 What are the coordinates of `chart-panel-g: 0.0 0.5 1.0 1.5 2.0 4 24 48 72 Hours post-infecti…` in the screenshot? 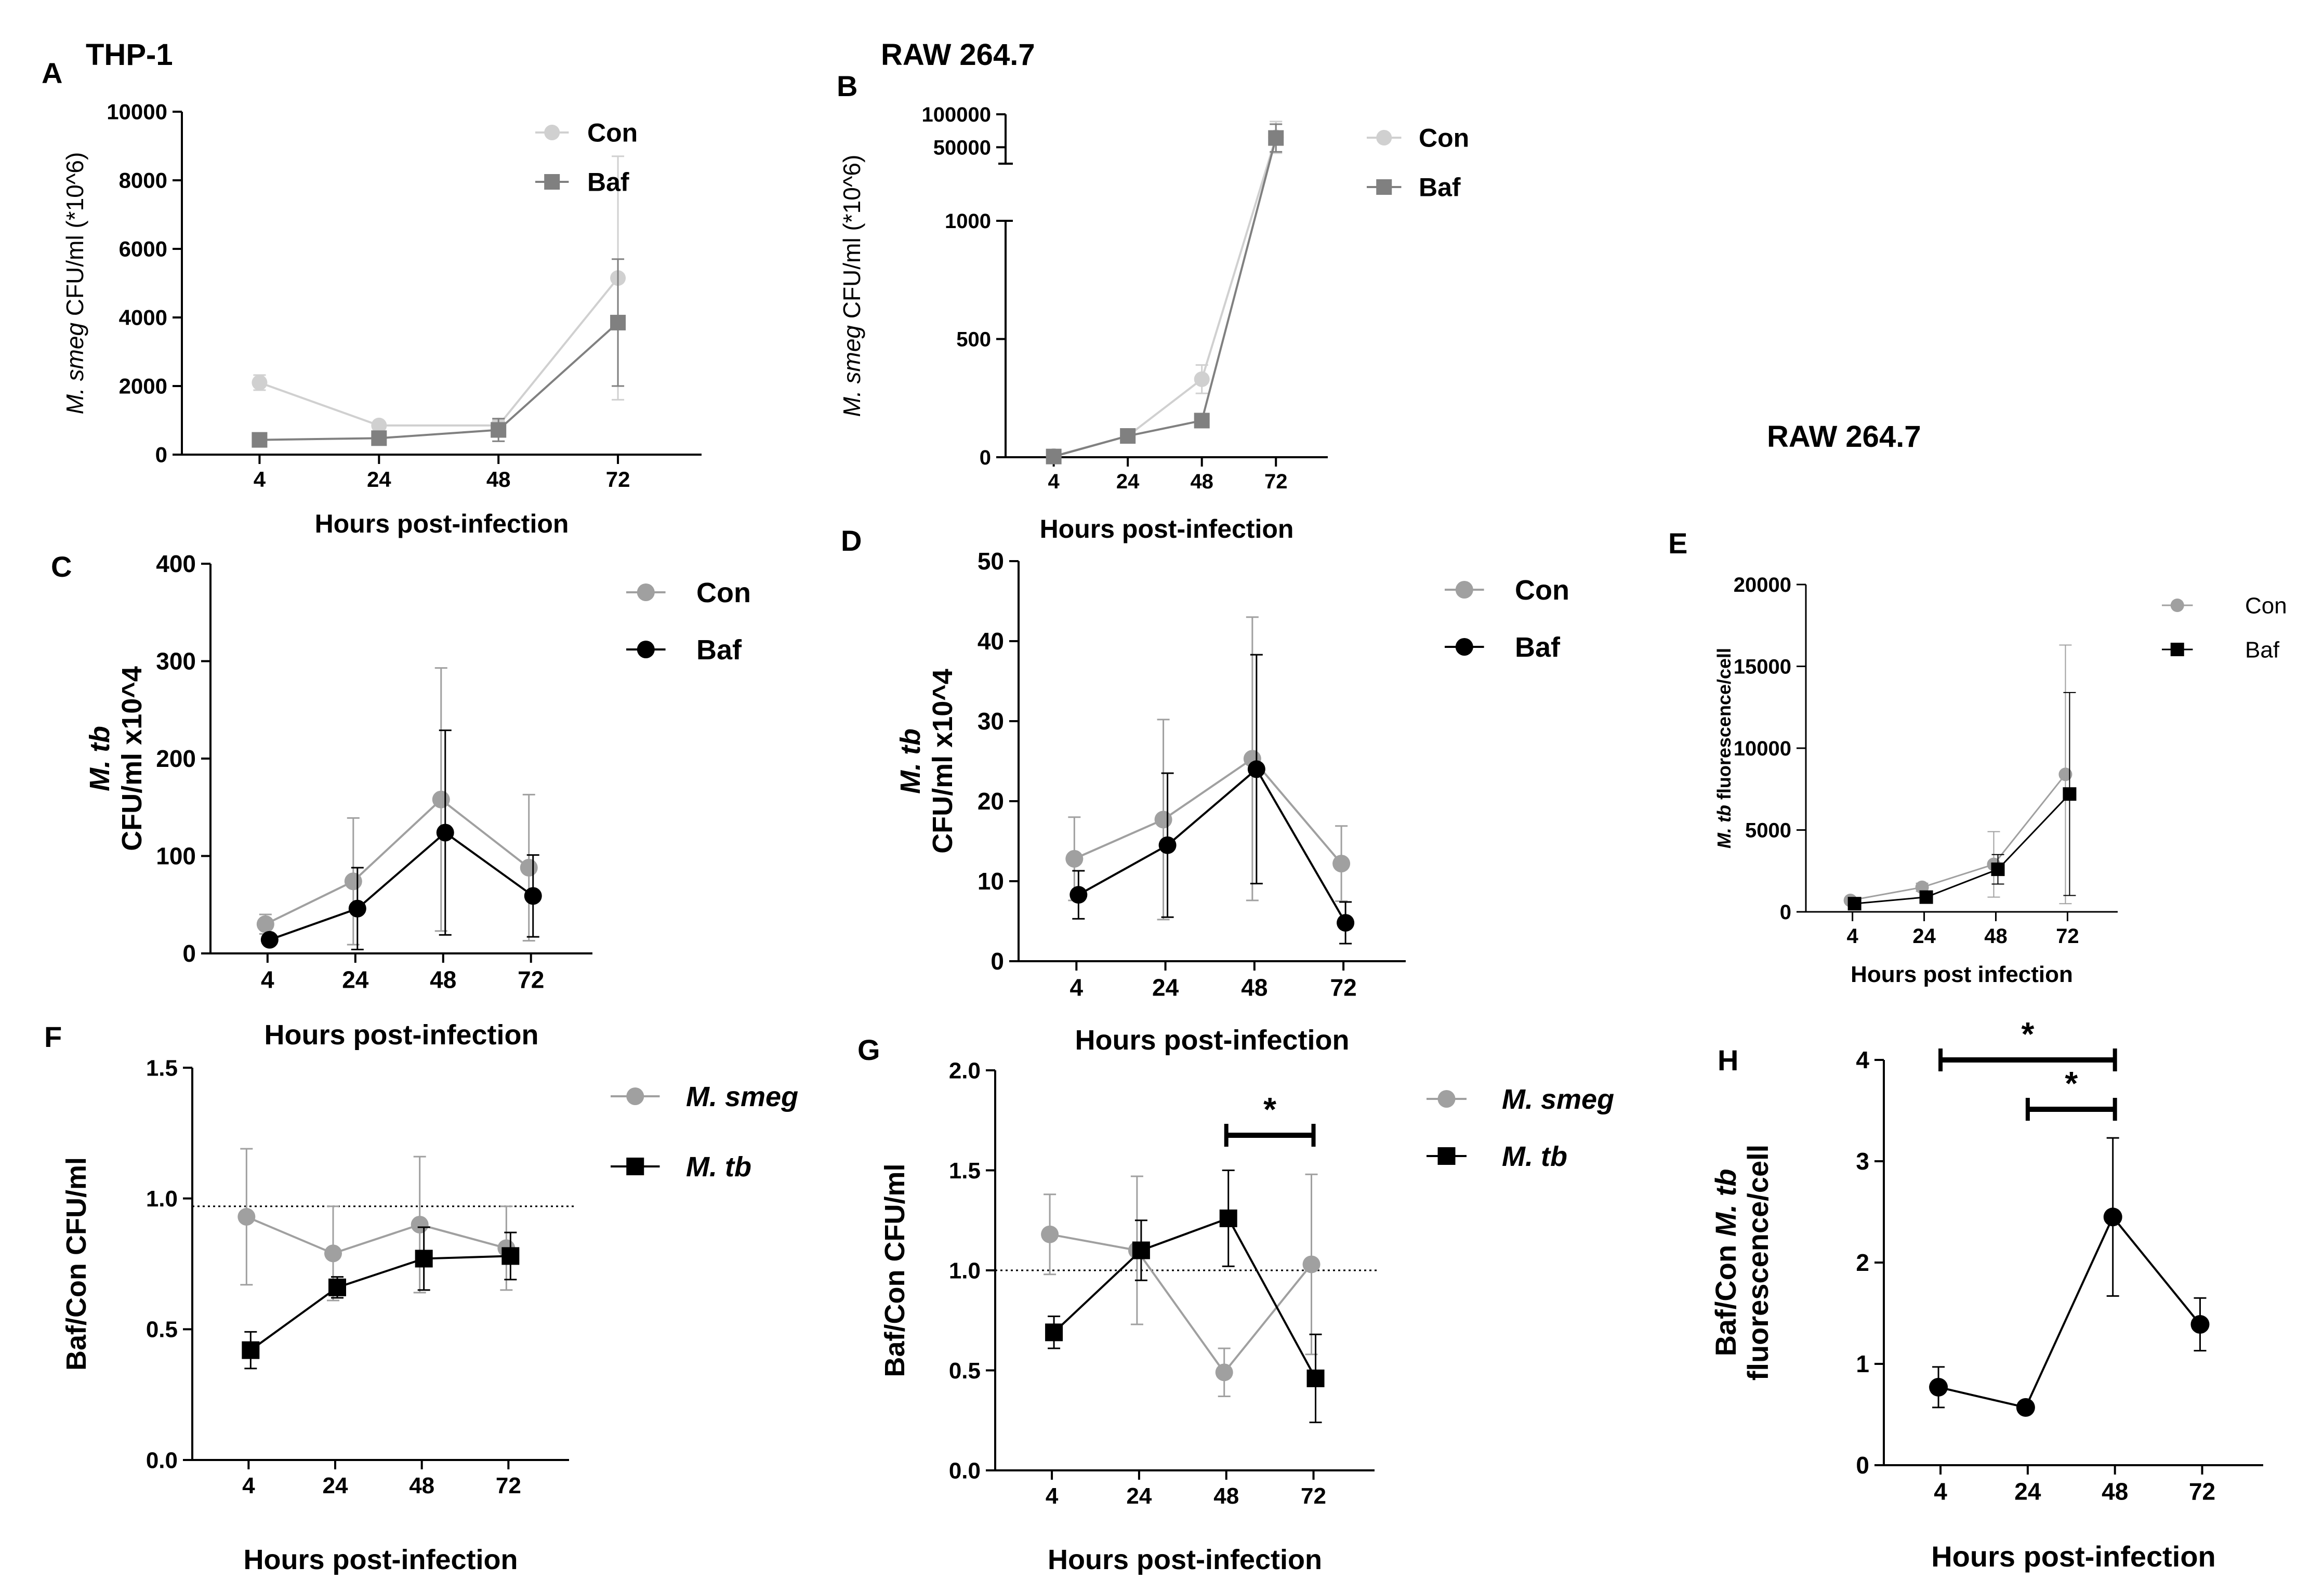 It's located at (1246, 1316).